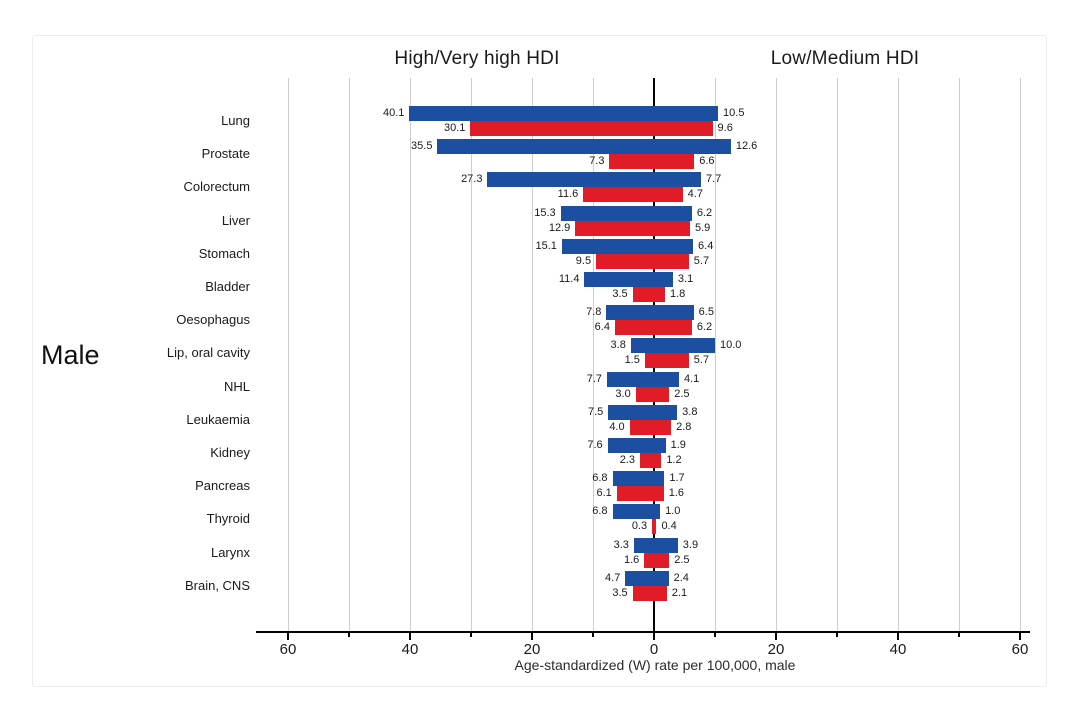  What do you see at coordinates (627, 460) in the screenshot?
I see `value-label: 2.3` at bounding box center [627, 460].